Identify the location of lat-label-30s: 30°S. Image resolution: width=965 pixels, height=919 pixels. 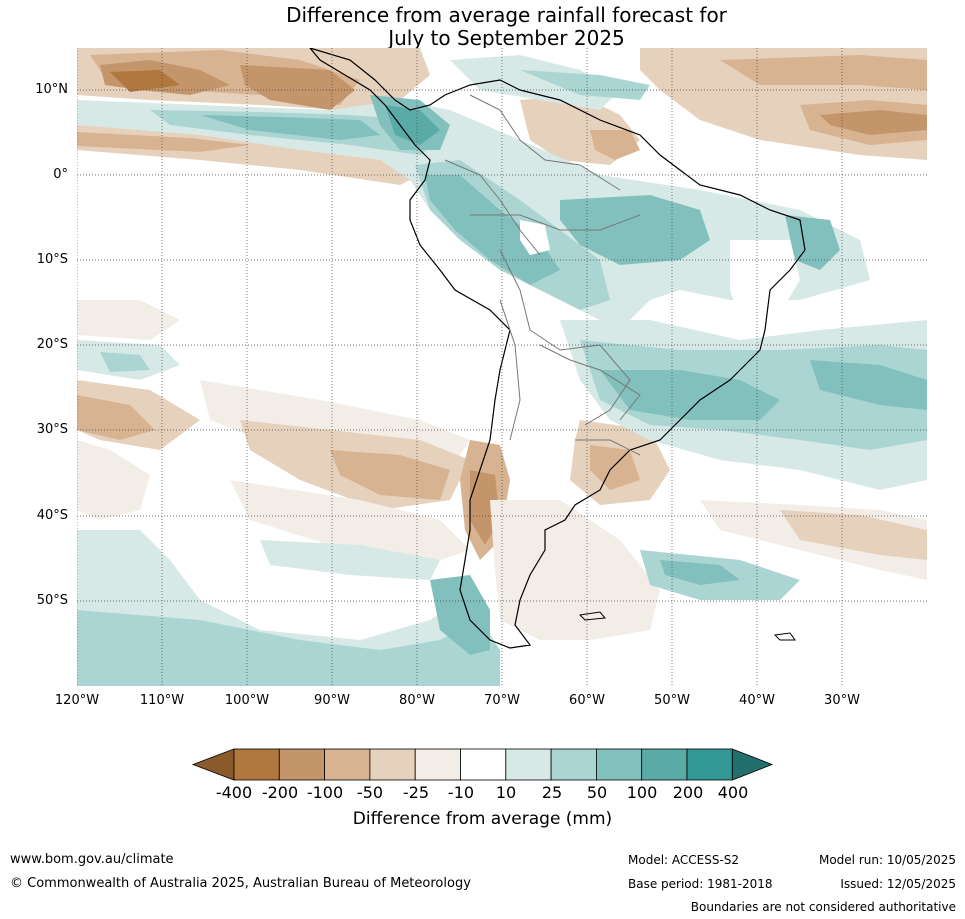
(52, 429).